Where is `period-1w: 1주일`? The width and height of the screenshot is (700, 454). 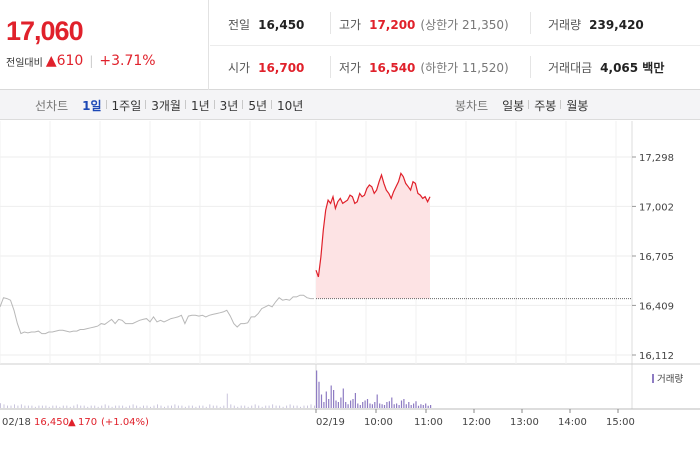 period-1w: 1주일 is located at coordinates (126, 105).